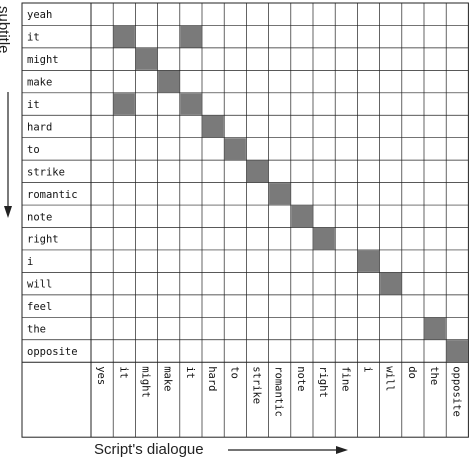 The image size is (474, 463). What do you see at coordinates (39, 217) in the screenshot?
I see `row-label: note` at bounding box center [39, 217].